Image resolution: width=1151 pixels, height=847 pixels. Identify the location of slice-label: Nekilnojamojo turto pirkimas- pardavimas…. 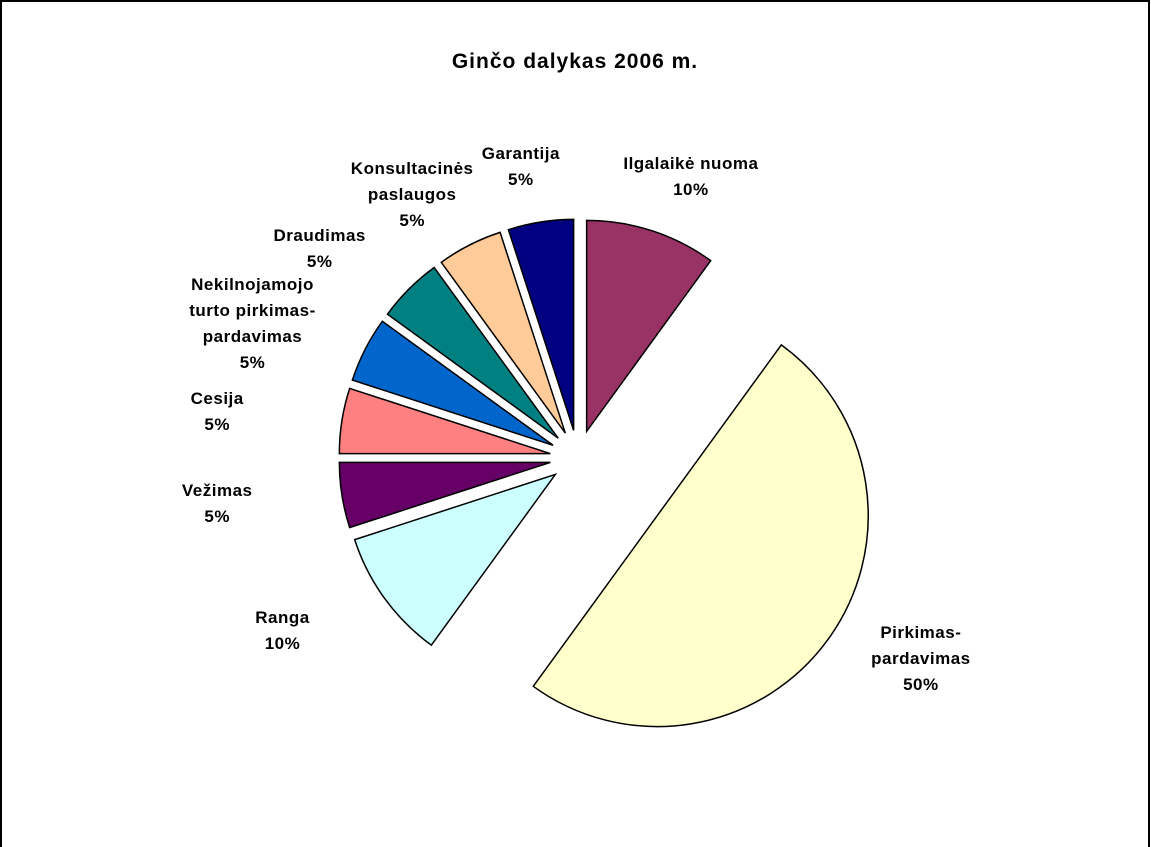
(252, 324).